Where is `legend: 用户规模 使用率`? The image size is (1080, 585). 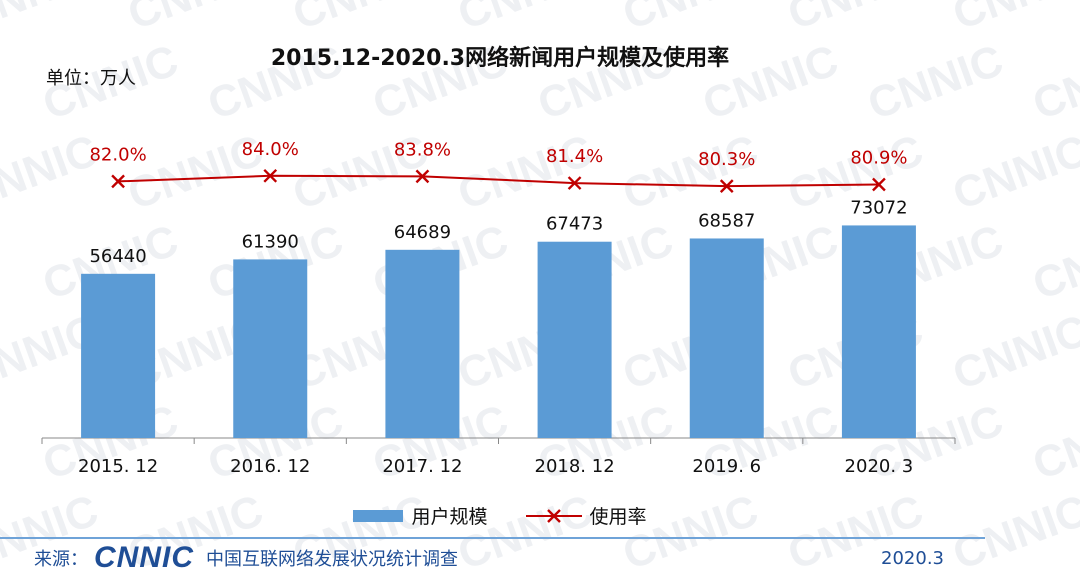 legend: 用户规模 使用率 is located at coordinates (500, 515).